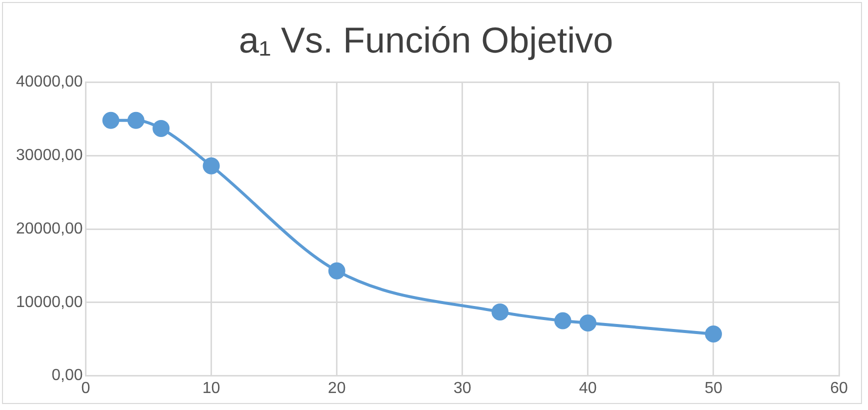 The width and height of the screenshot is (868, 410). Describe the element at coordinates (49, 302) in the screenshot. I see `y-tick-label: 10000,00` at that location.